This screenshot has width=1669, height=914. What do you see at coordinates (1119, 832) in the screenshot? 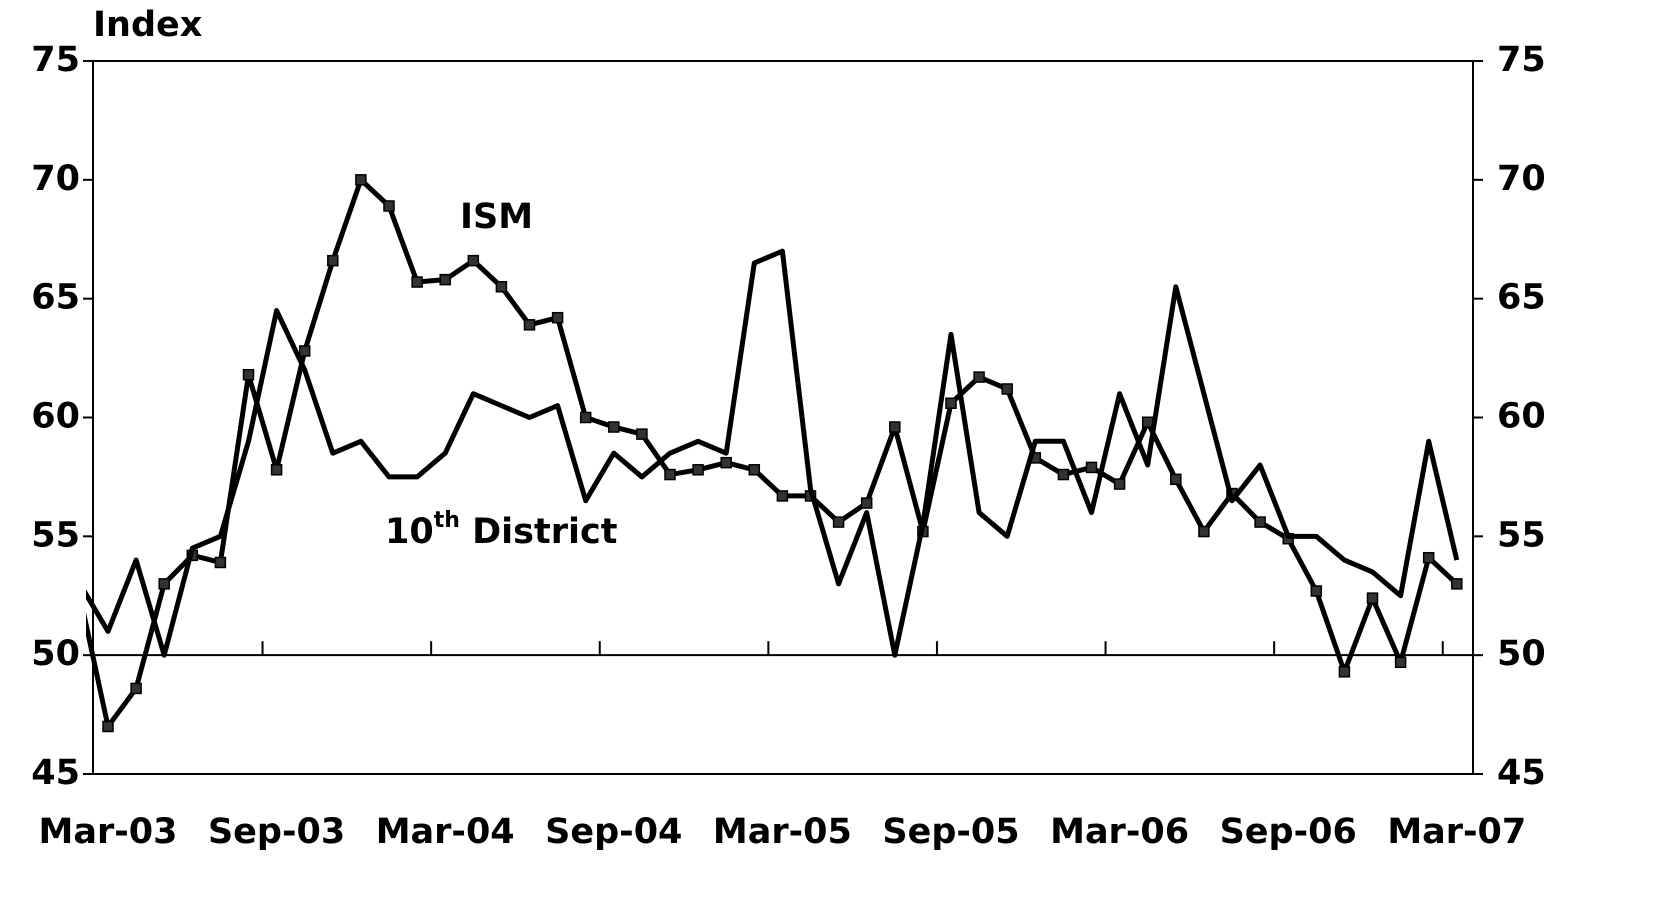
I see `x-tick-label: Mar-06` at bounding box center [1119, 832].